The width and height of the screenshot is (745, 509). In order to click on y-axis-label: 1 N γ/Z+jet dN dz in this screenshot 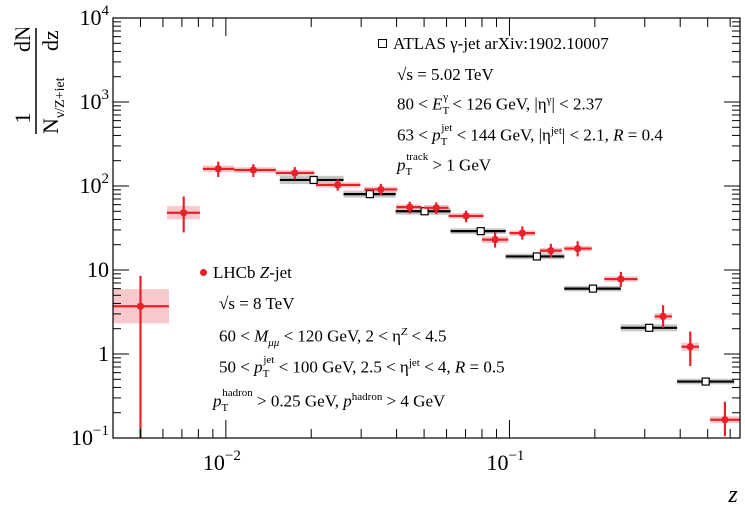, I will do `click(36, 81)`.